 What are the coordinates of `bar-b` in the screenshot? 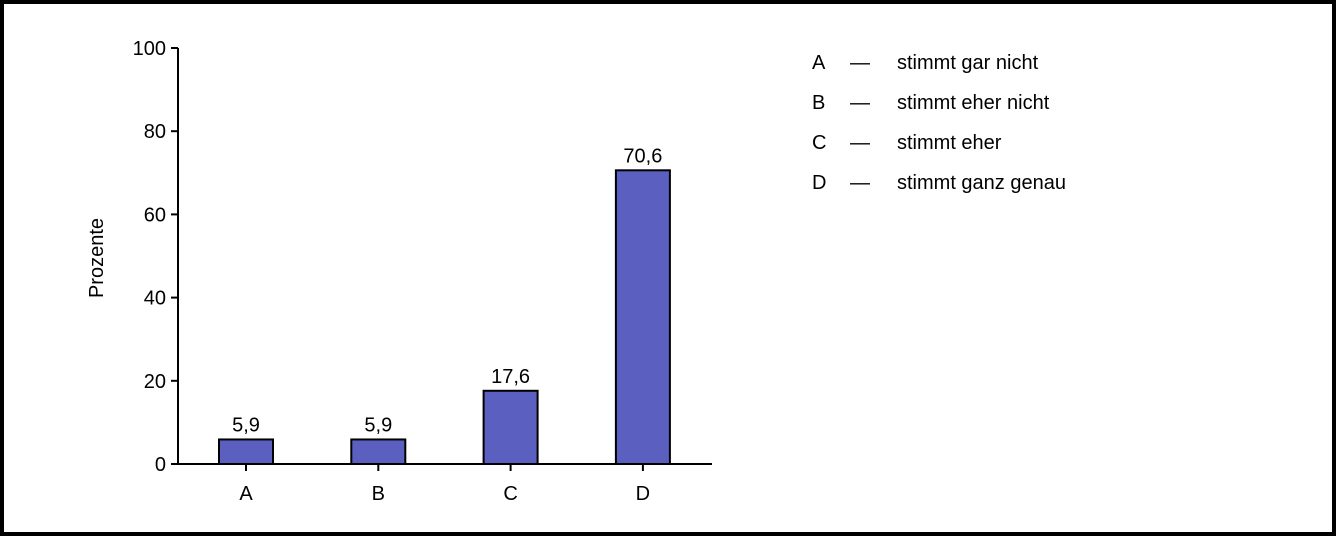 It's located at (378, 451).